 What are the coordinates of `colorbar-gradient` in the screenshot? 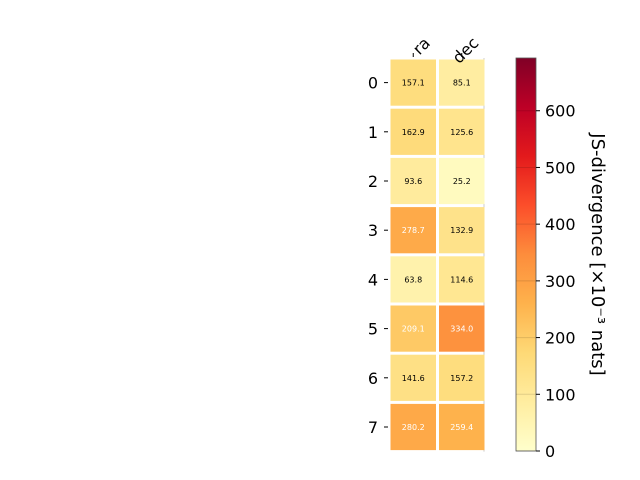 It's located at (526, 254).